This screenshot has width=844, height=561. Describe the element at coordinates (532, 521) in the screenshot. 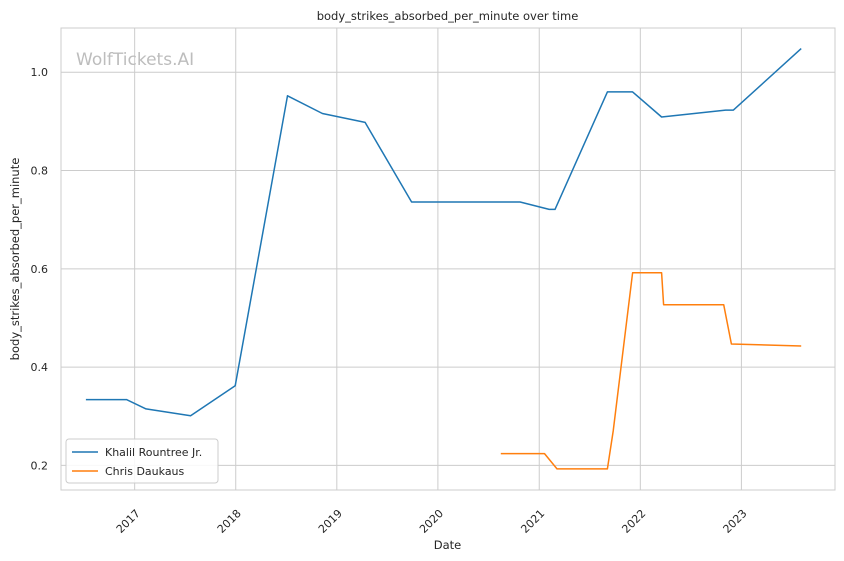

I see `x-tick-label: 2021` at that location.